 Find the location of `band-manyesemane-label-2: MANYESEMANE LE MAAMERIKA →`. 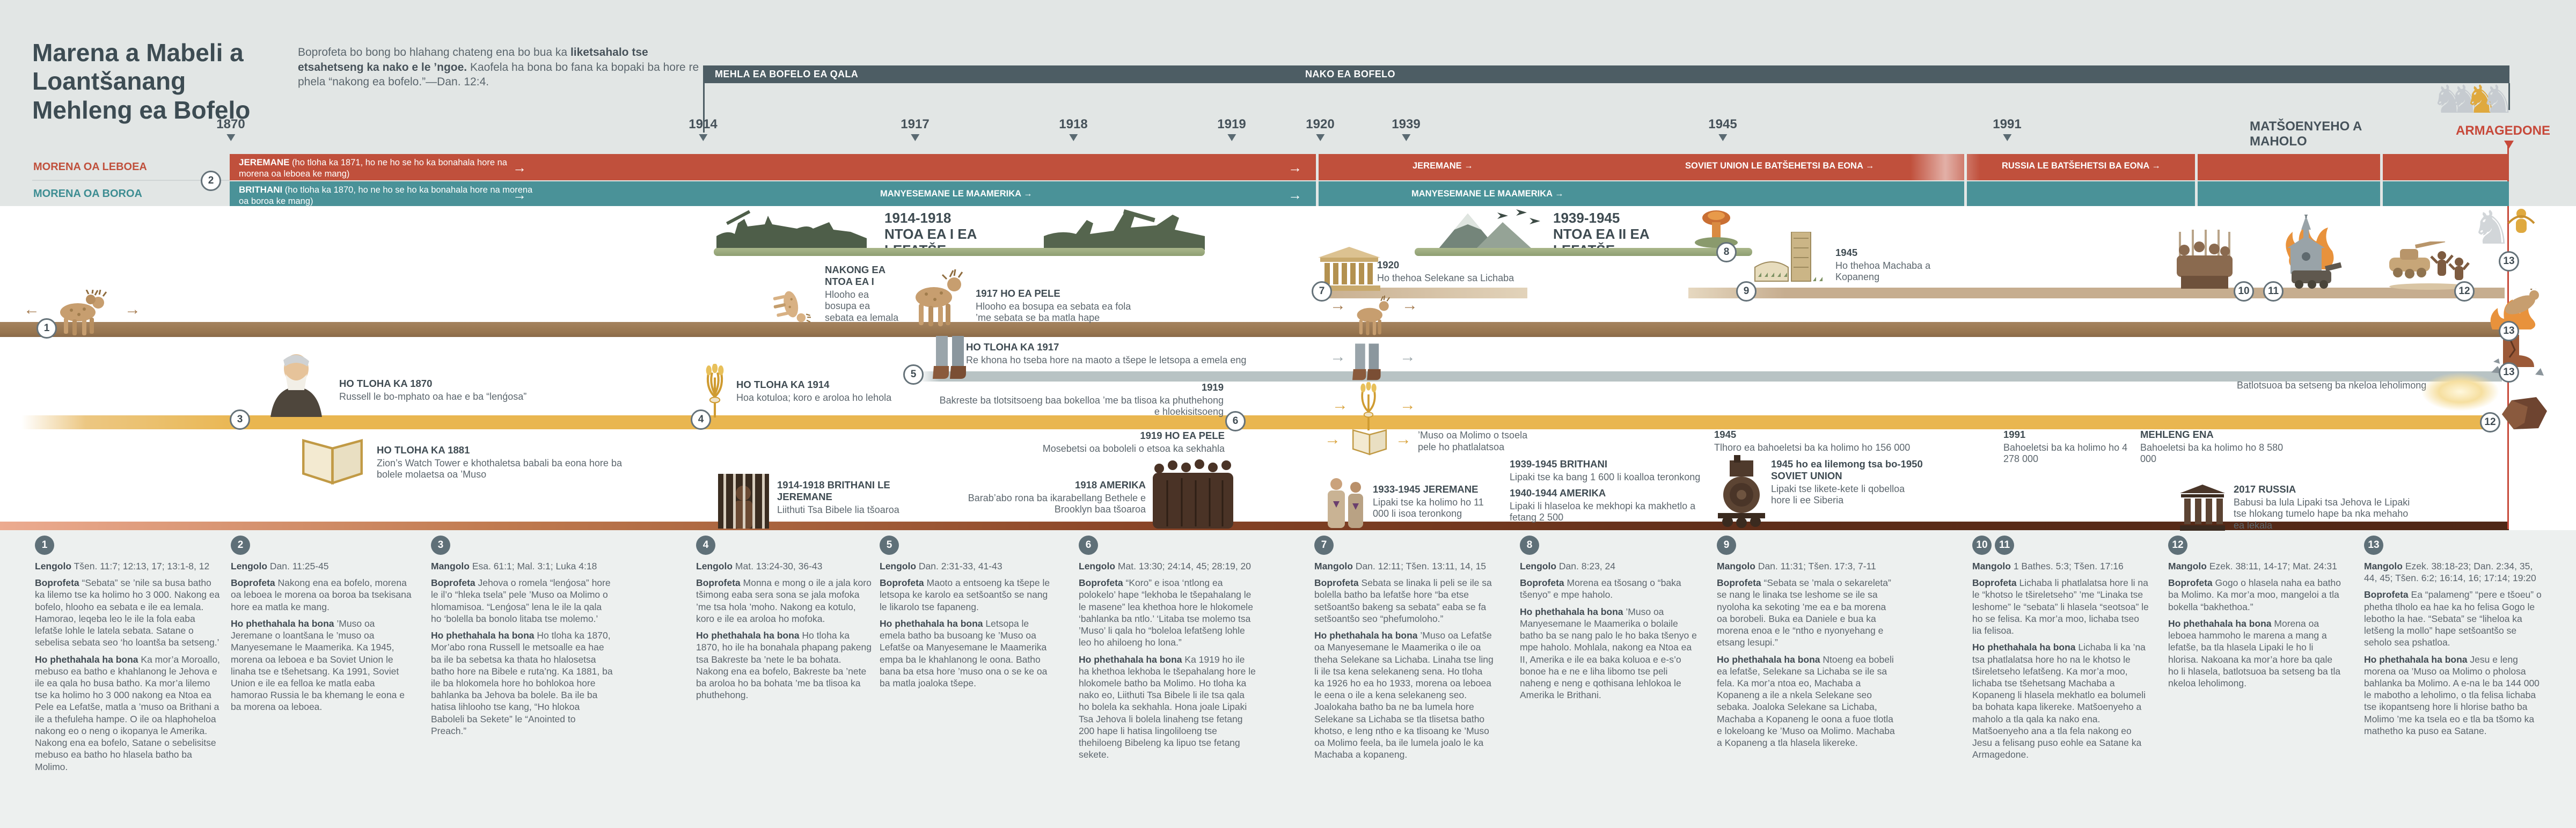

band-manyesemane-label-2: MANYESEMANE LE MAAMERIKA → is located at coordinates (1487, 194).